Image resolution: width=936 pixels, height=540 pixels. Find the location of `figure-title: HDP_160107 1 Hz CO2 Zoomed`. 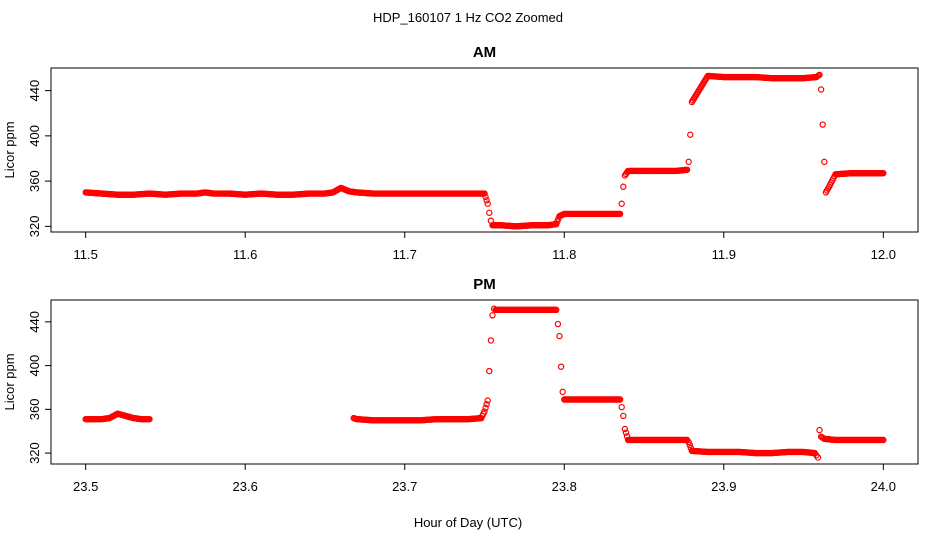

figure-title: HDP_160107 1 Hz CO2 Zoomed is located at coordinates (468, 17).